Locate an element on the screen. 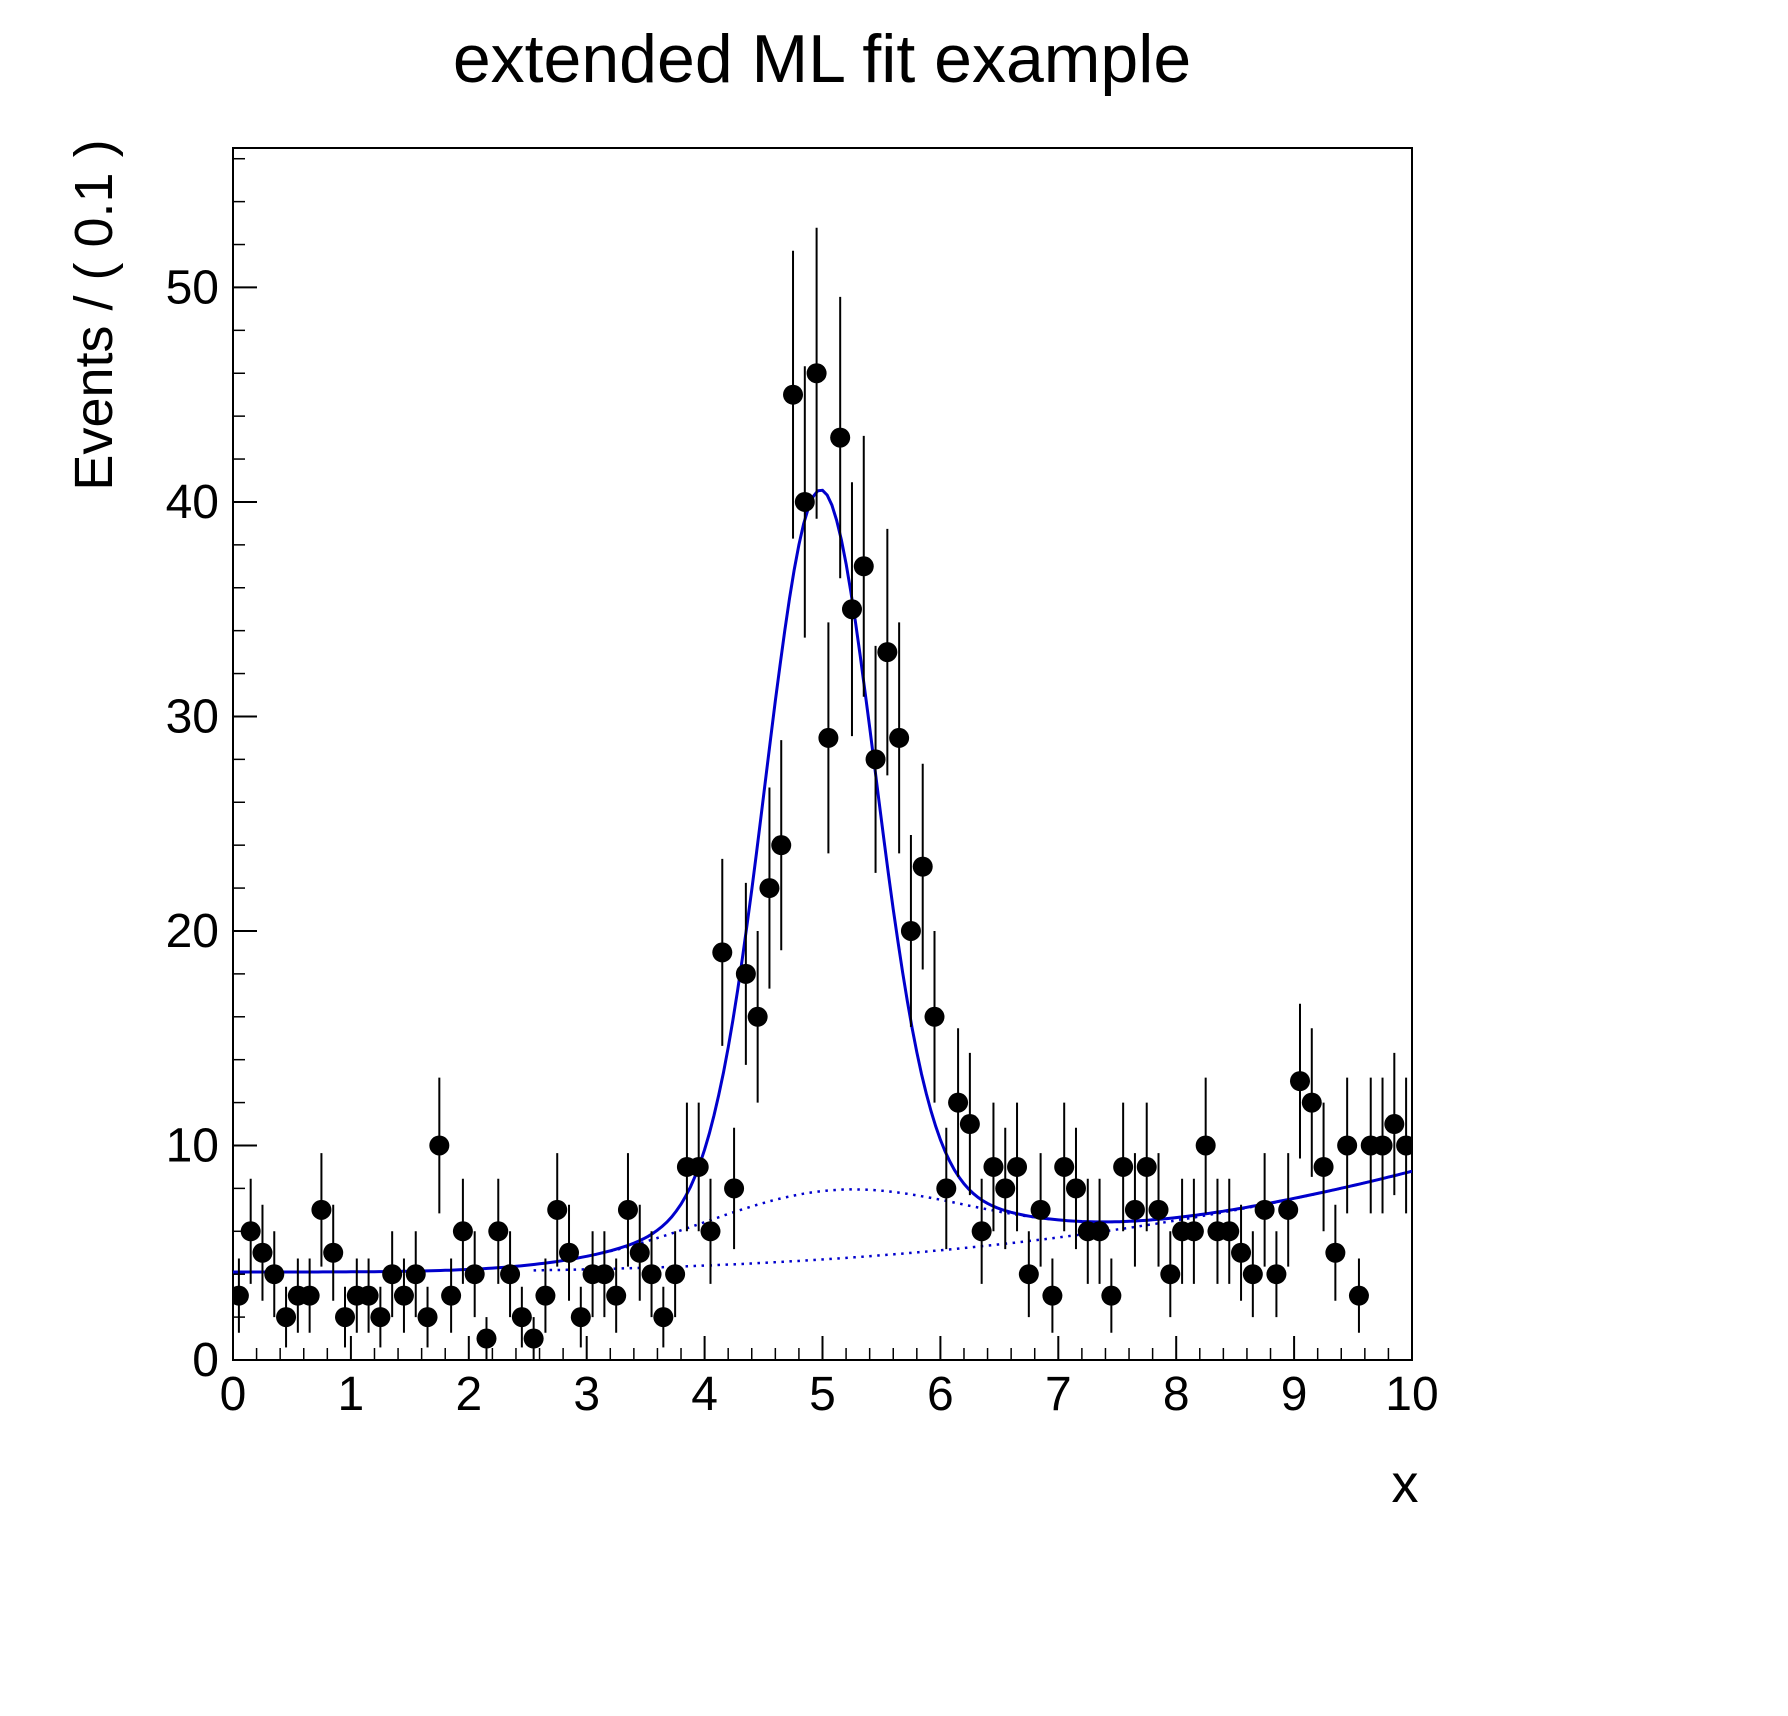 The height and width of the screenshot is (1716, 1788). x-tick-label: 2 is located at coordinates (468, 1394).